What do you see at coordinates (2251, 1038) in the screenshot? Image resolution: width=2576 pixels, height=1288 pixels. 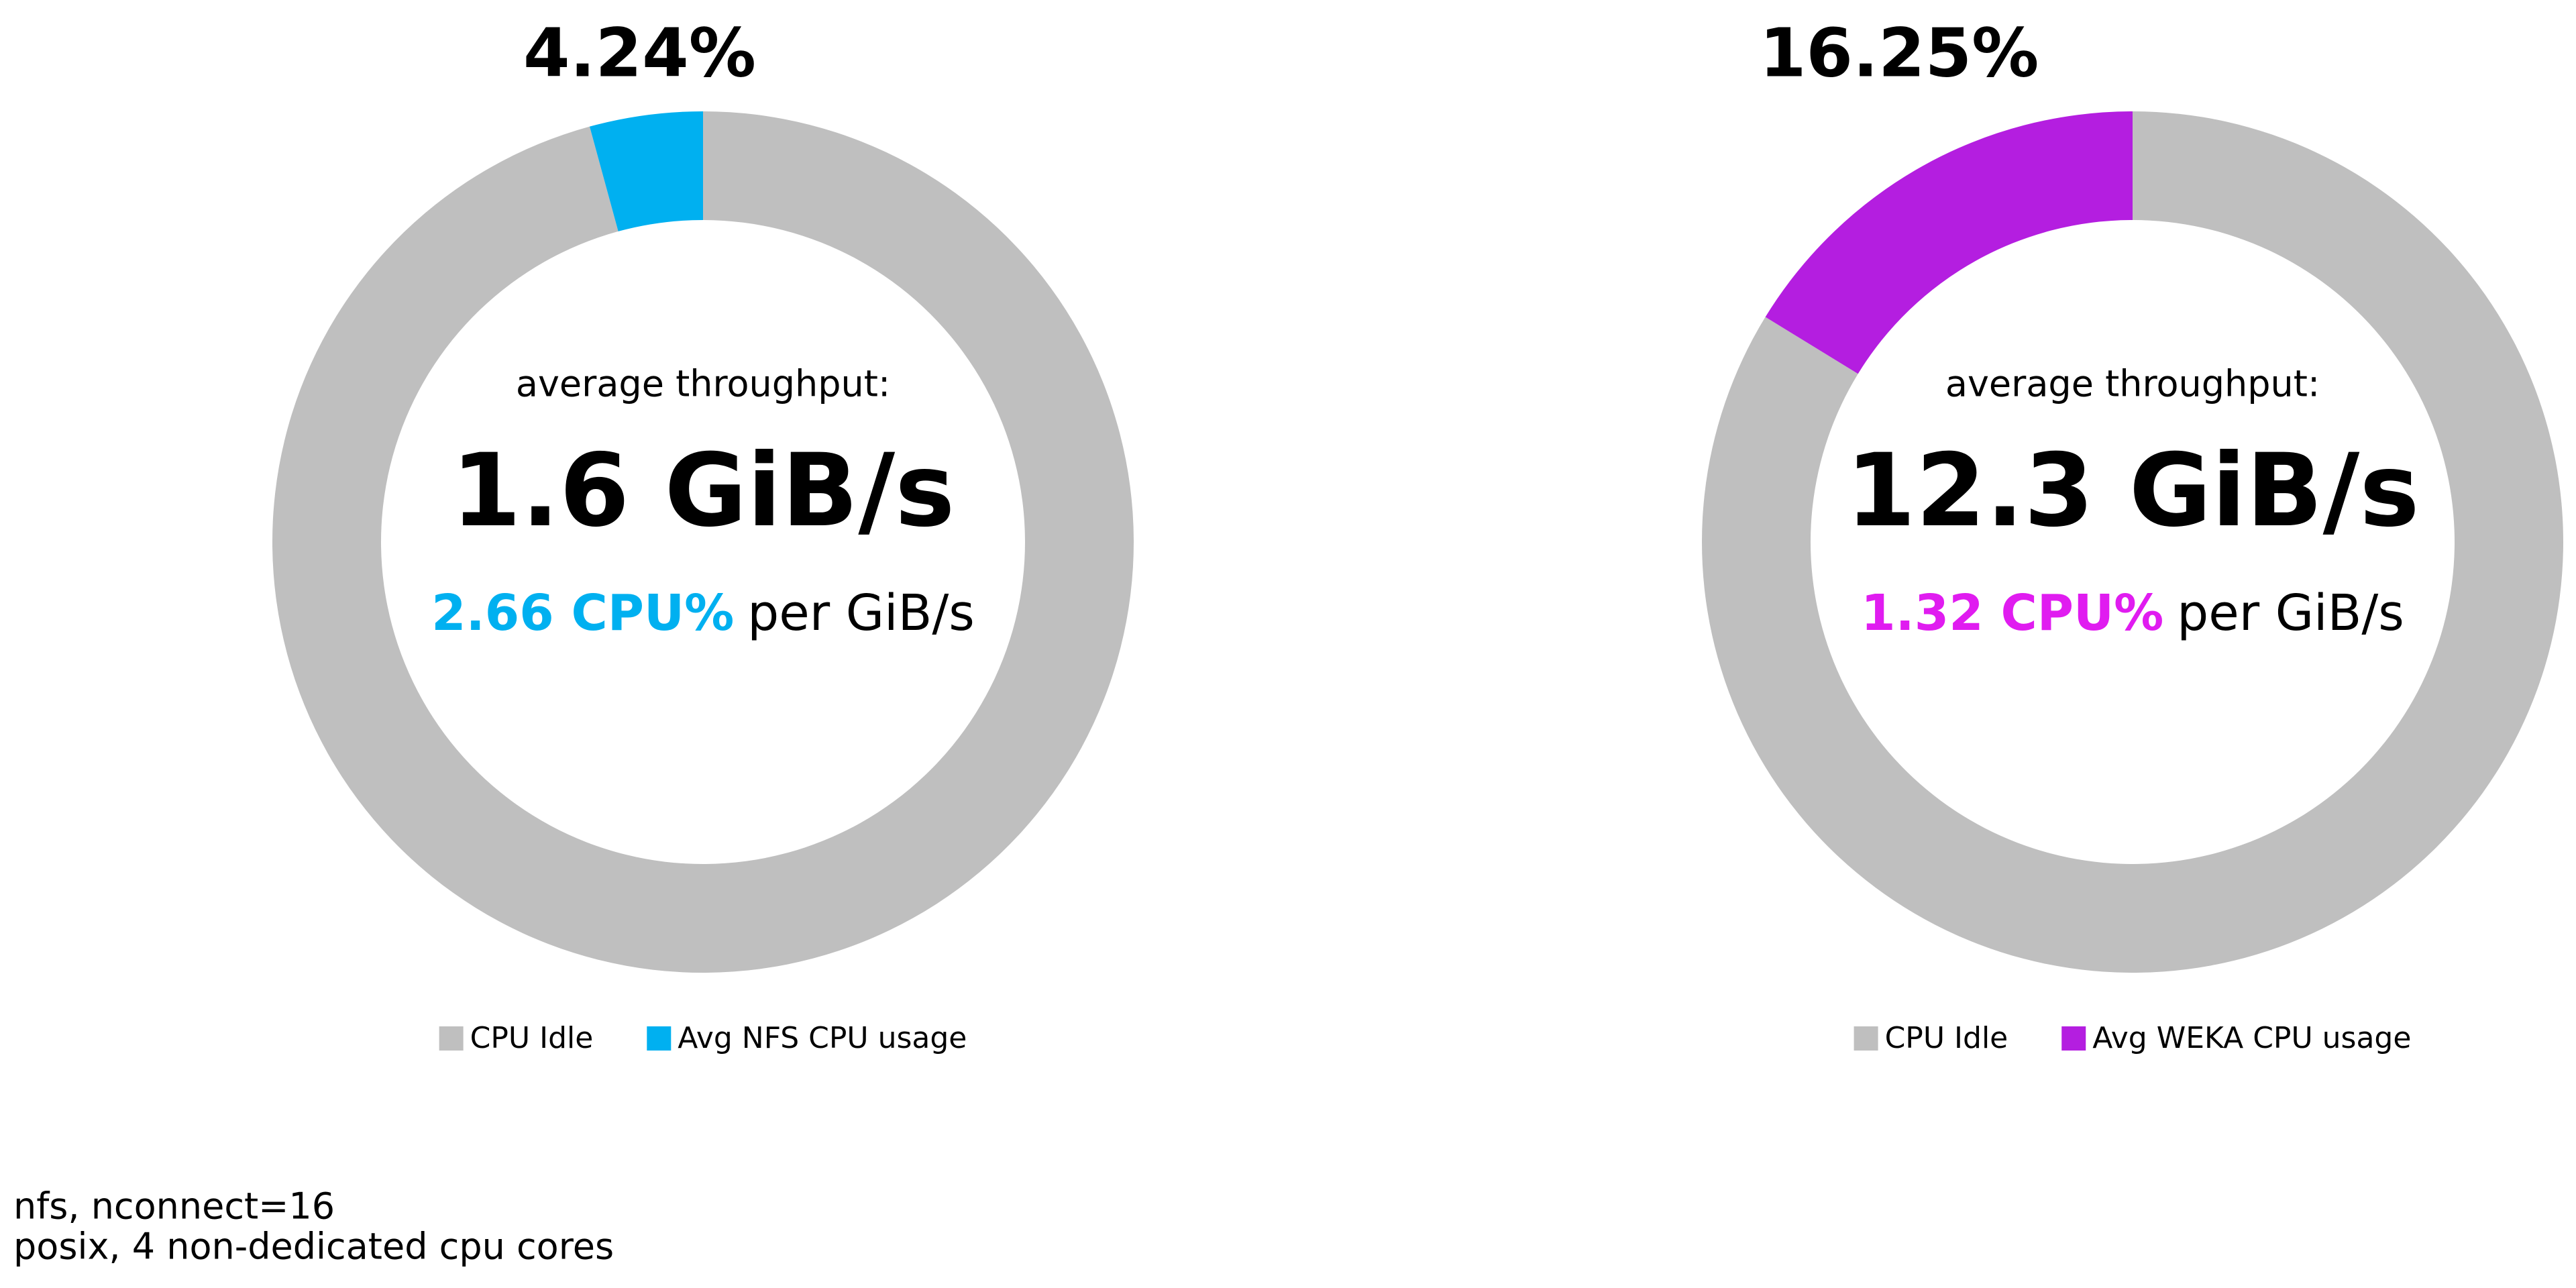 I see `legend-label: Avg WEKA CPU usage` at bounding box center [2251, 1038].